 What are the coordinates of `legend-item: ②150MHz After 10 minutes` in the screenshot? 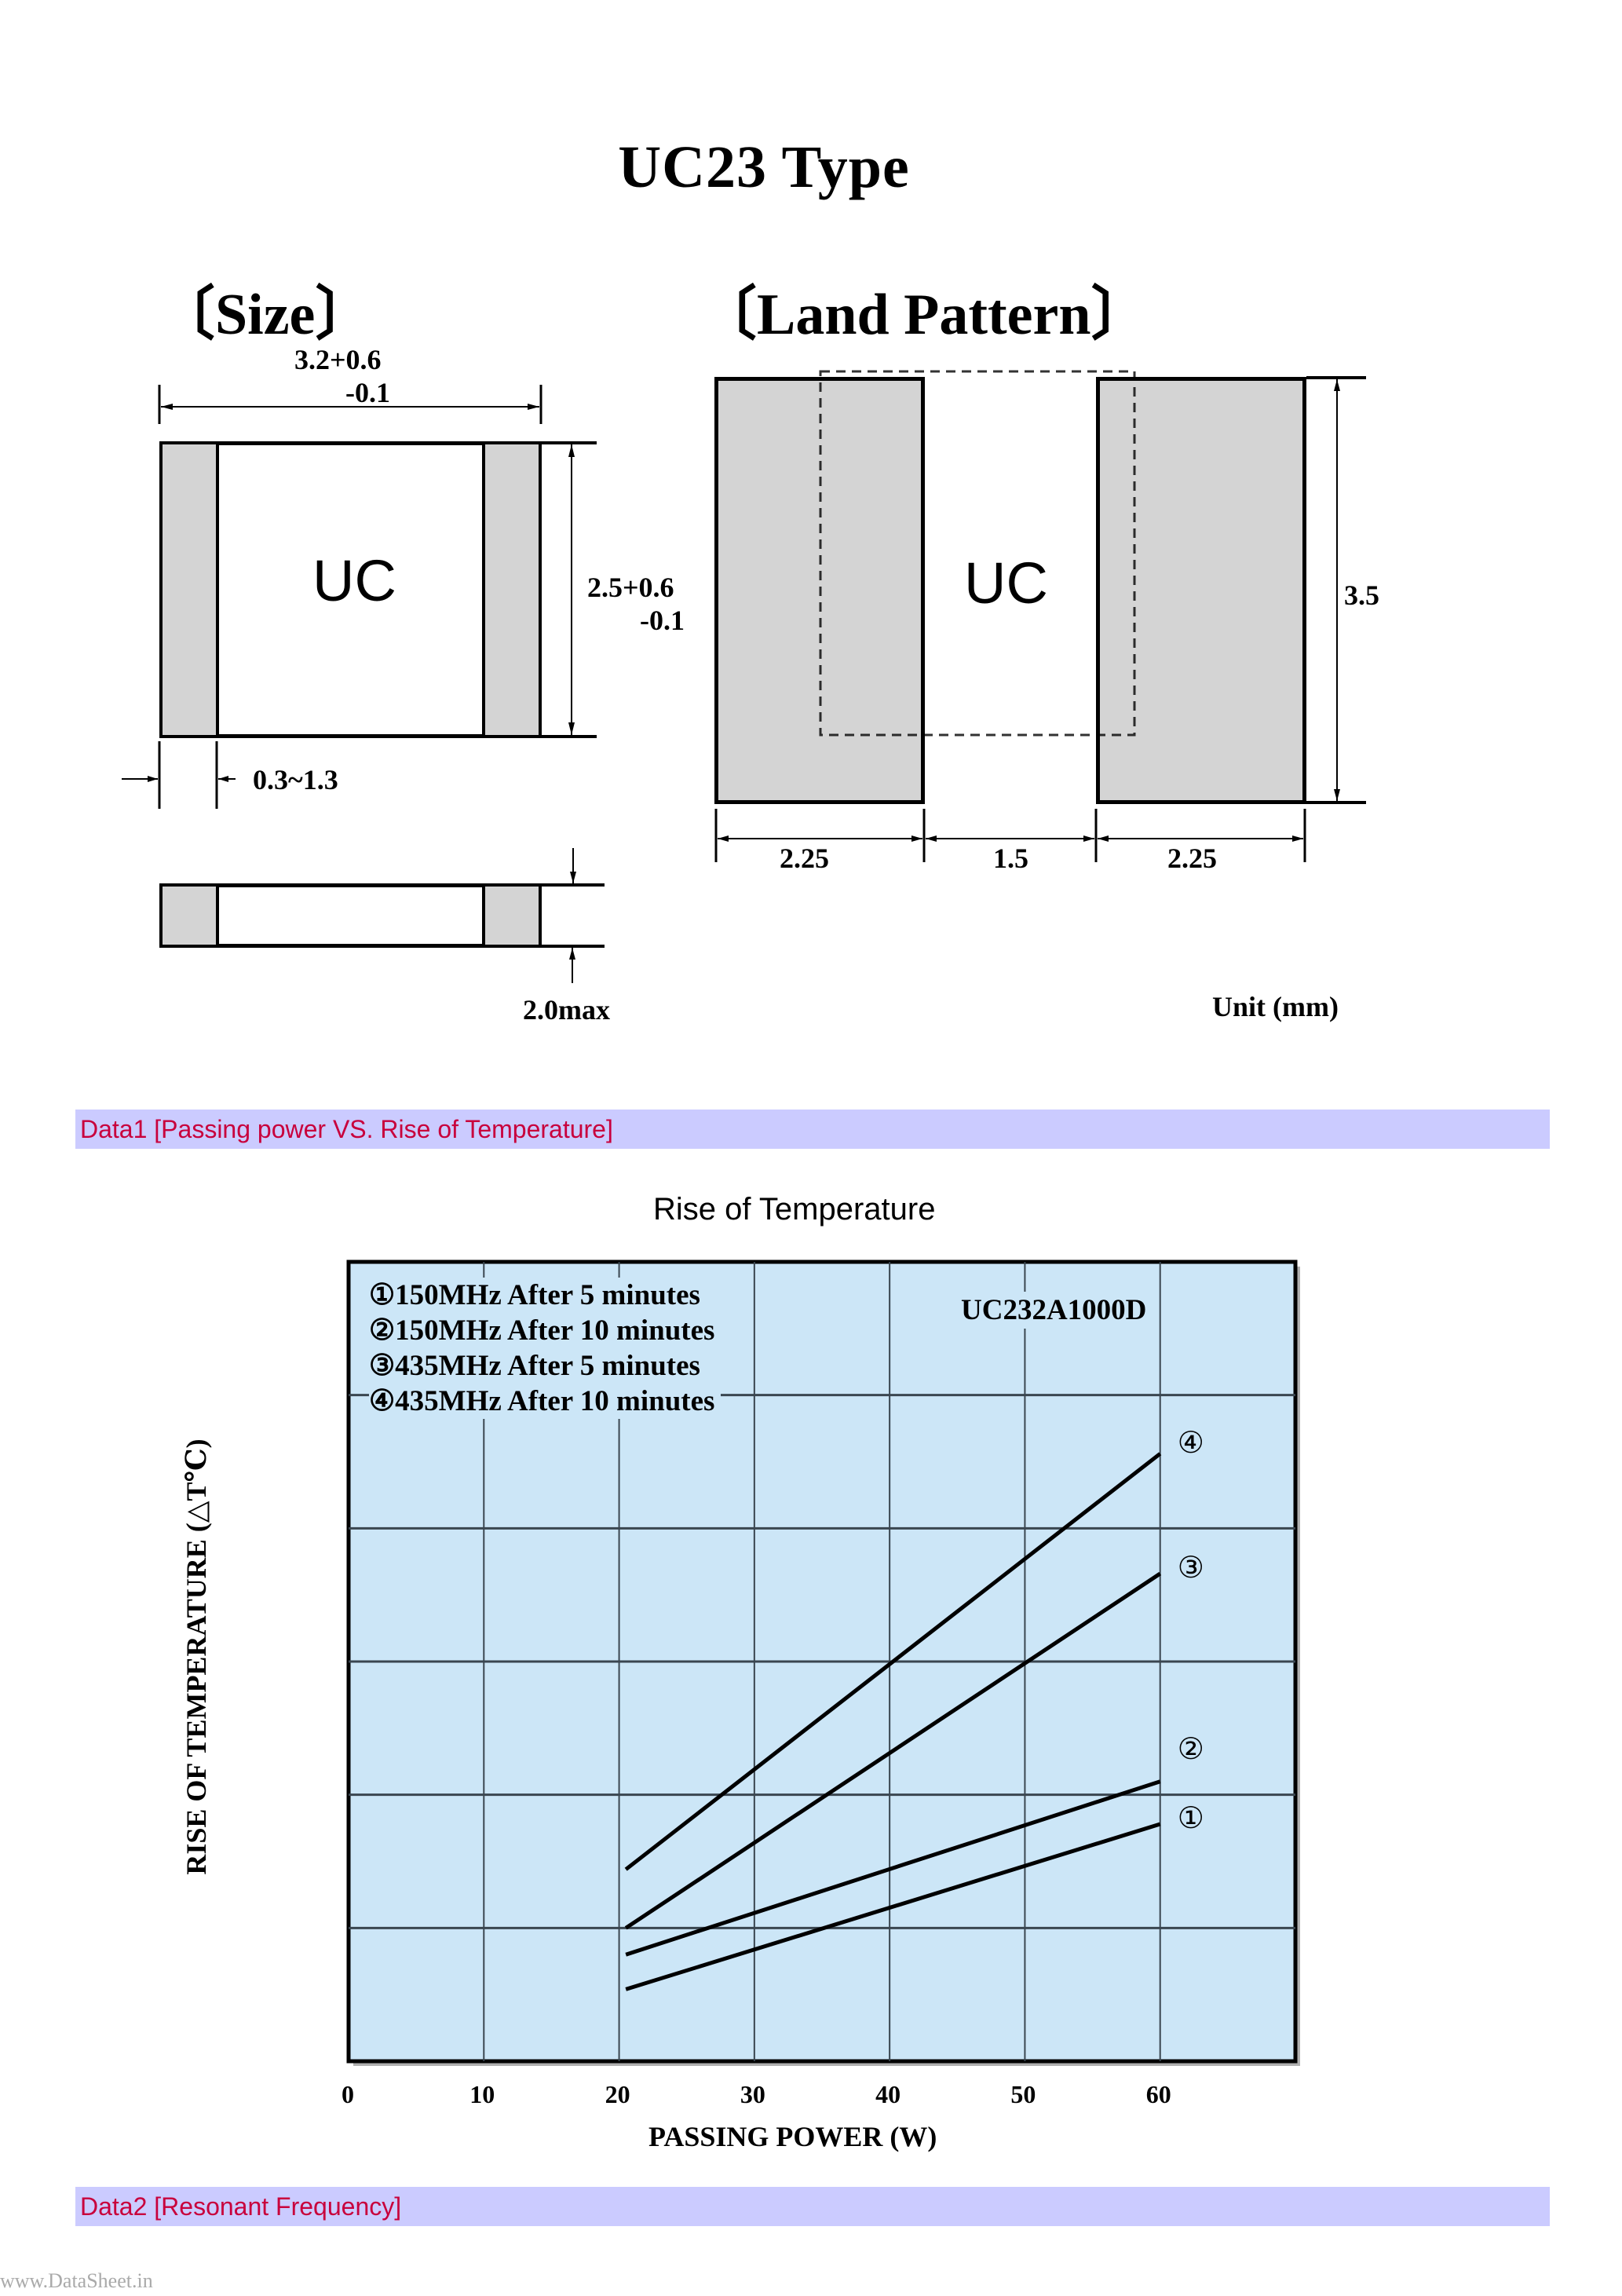 It's located at (542, 1331).